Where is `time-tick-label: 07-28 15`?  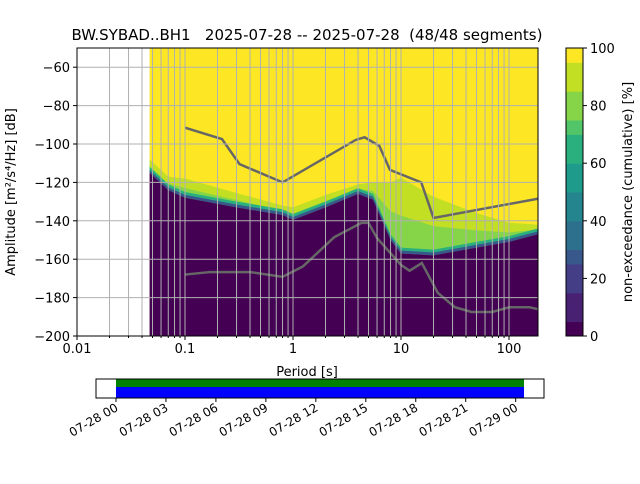
time-tick-label: 07-28 15 is located at coordinates (344, 419).